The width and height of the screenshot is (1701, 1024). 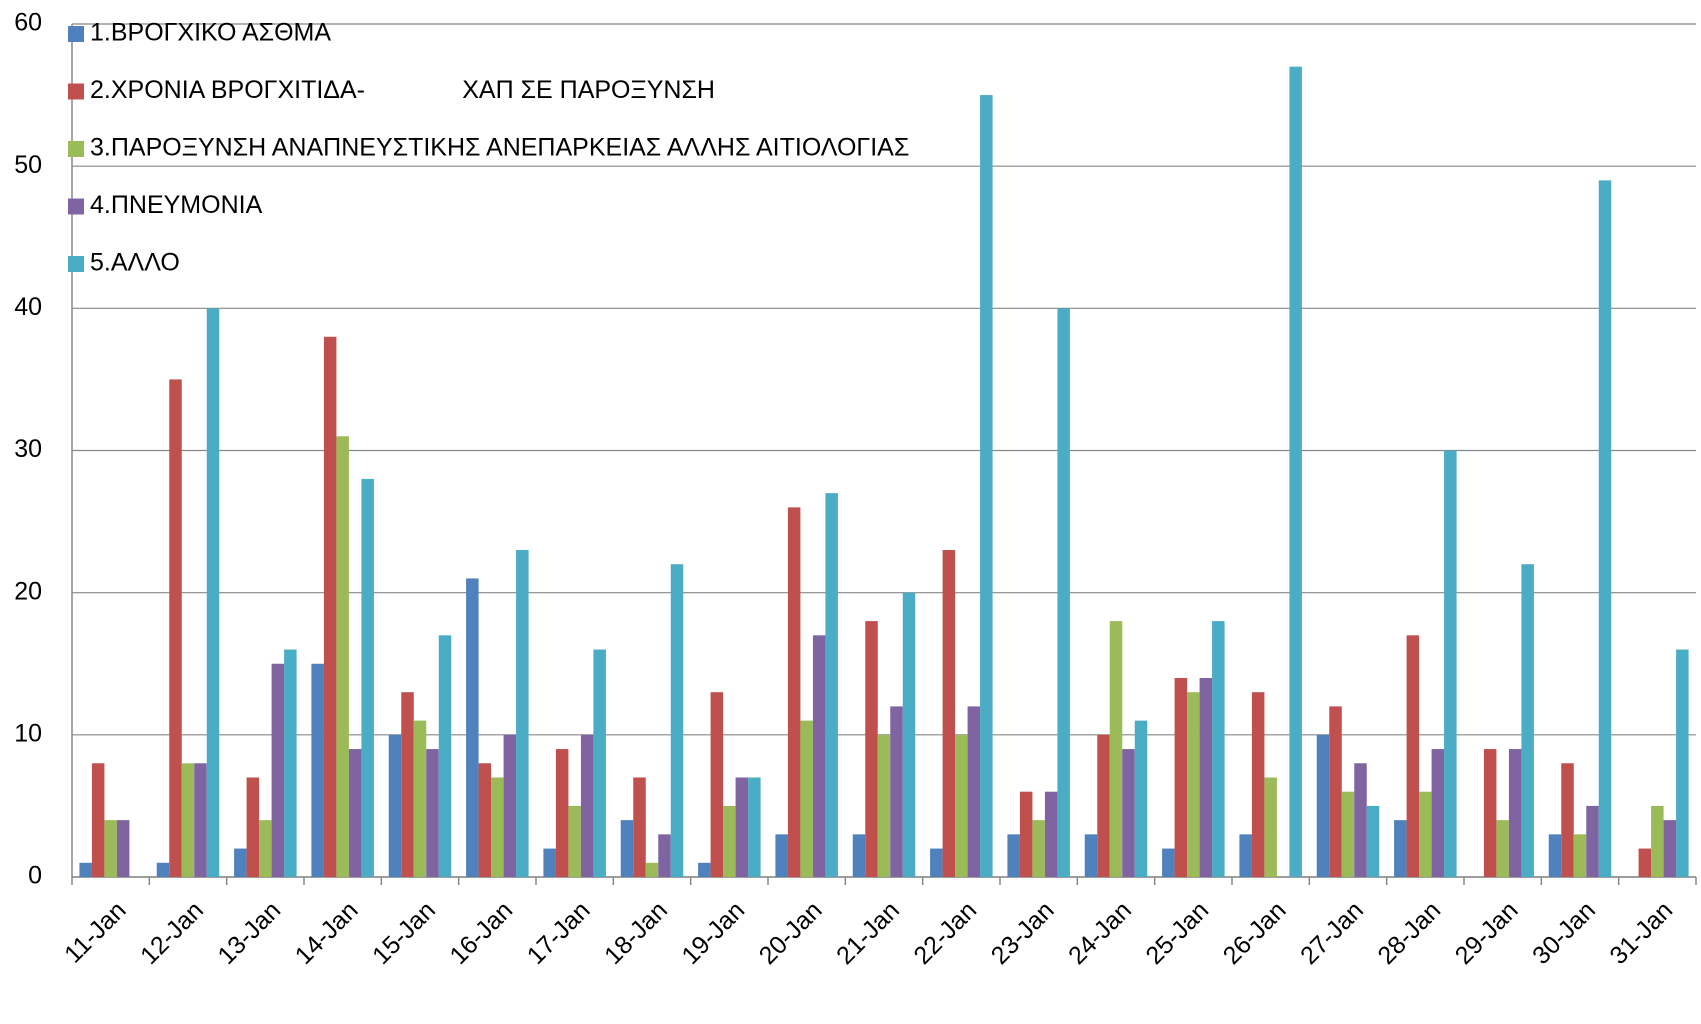 What do you see at coordinates (404, 933) in the screenshot?
I see `x-tick-label: 15-Jan` at bounding box center [404, 933].